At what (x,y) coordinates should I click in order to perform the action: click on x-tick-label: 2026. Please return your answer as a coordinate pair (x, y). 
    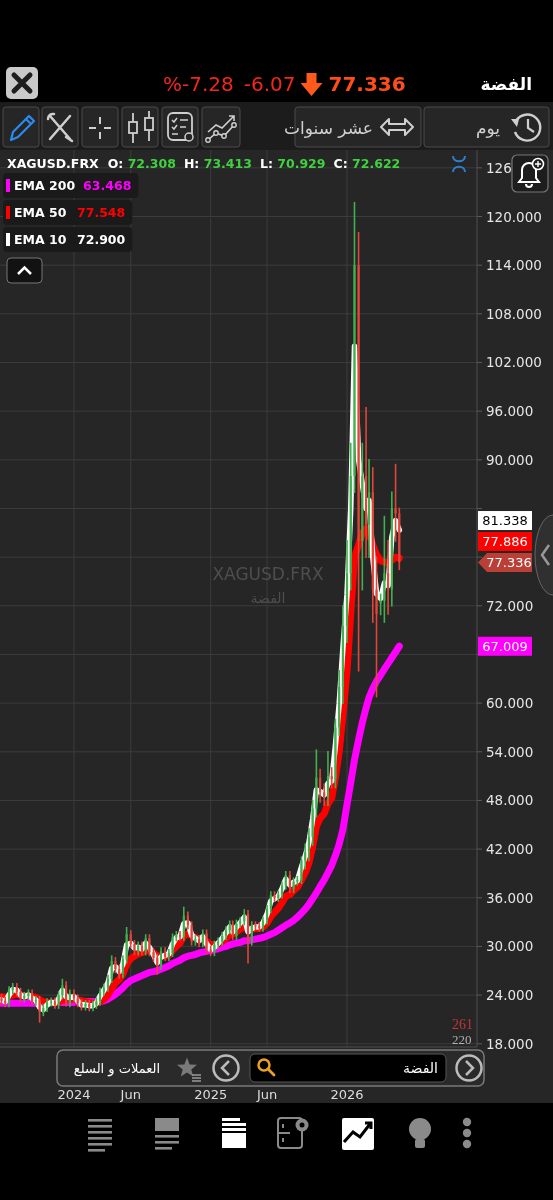
    Looking at the image, I should click on (347, 1094).